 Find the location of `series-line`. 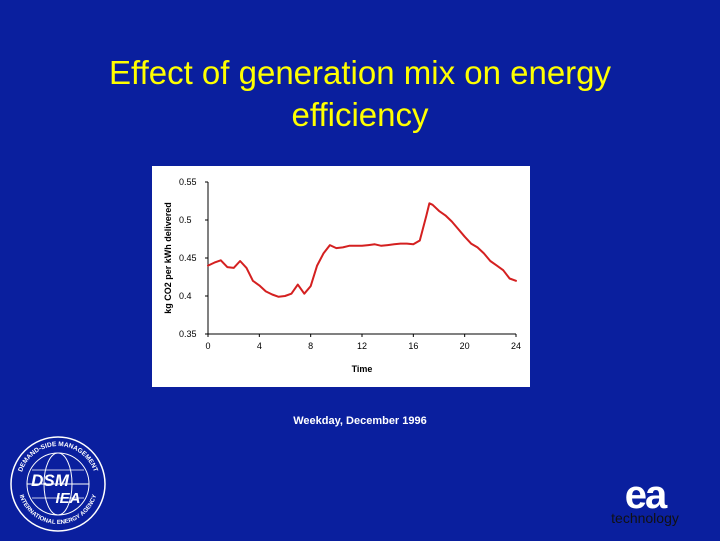

series-line is located at coordinates (362, 250).